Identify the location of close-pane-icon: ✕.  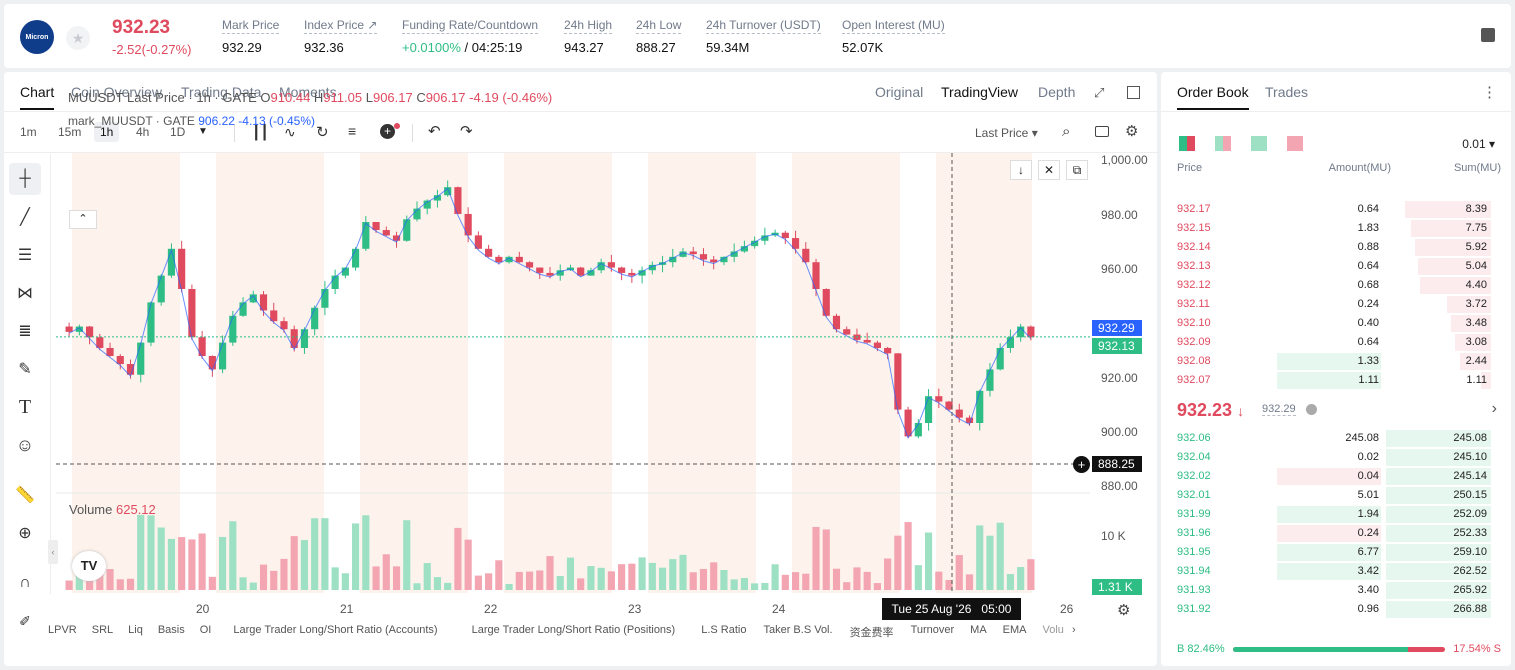
(1049, 170).